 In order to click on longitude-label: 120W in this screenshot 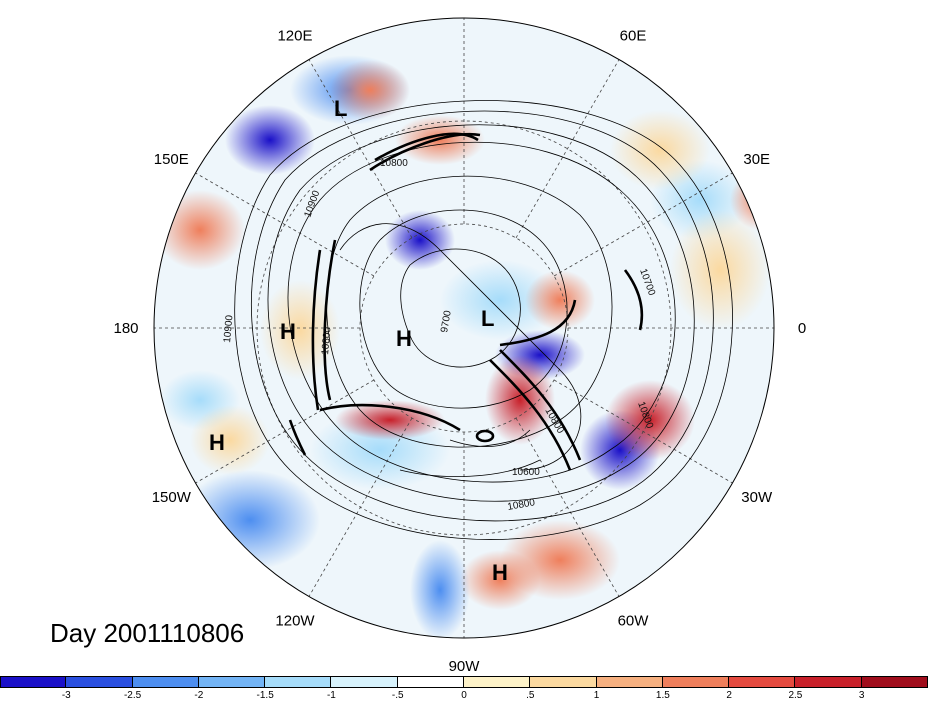, I will do `click(295, 621)`.